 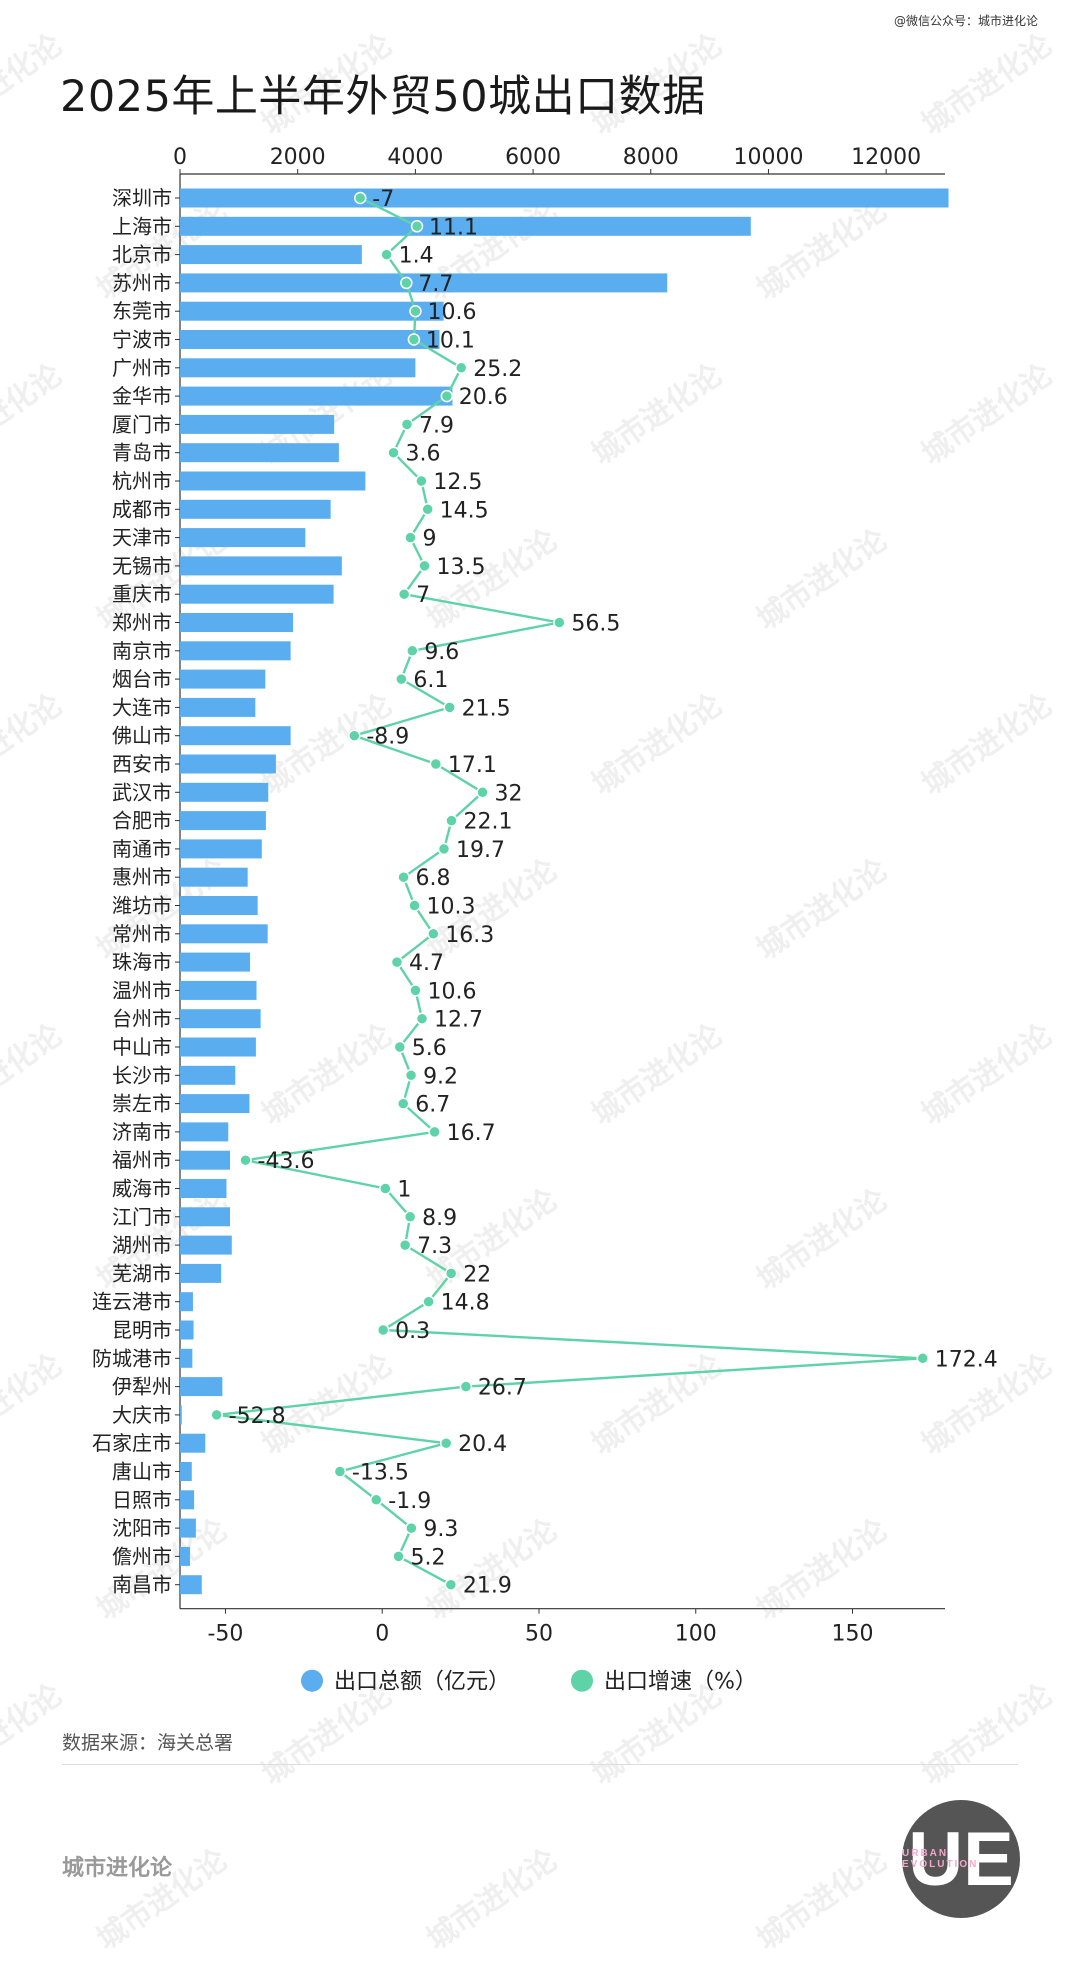 I want to click on growth-rate-label: 10.3, so click(x=451, y=907).